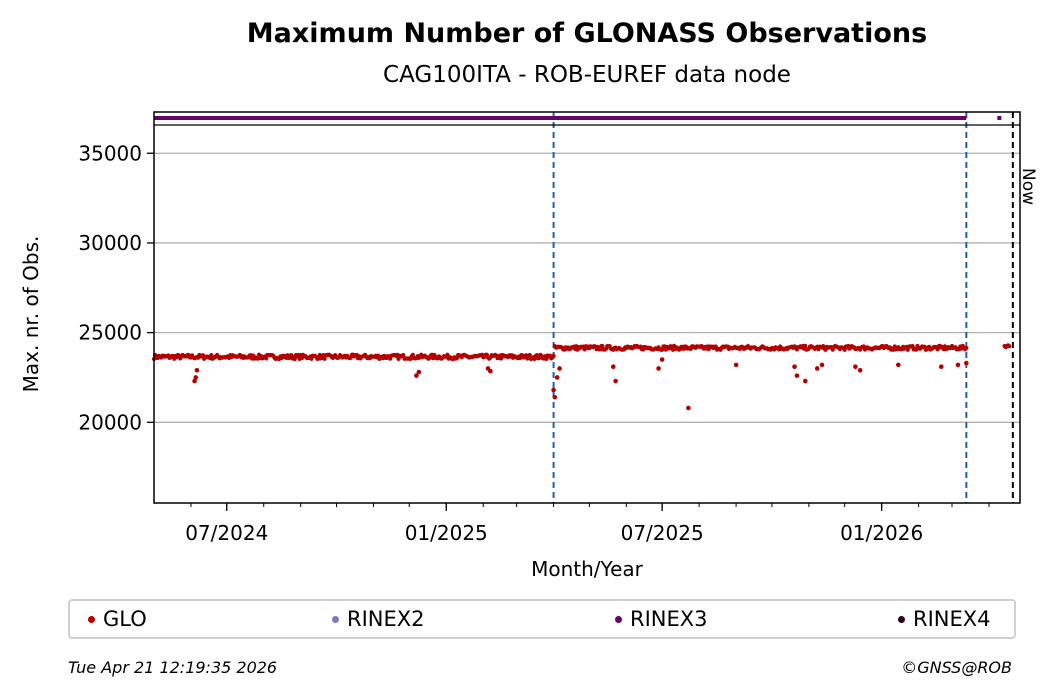 This screenshot has height=699, width=1040. What do you see at coordinates (446, 533) in the screenshot?
I see `x-tick-label: 01/2025` at bounding box center [446, 533].